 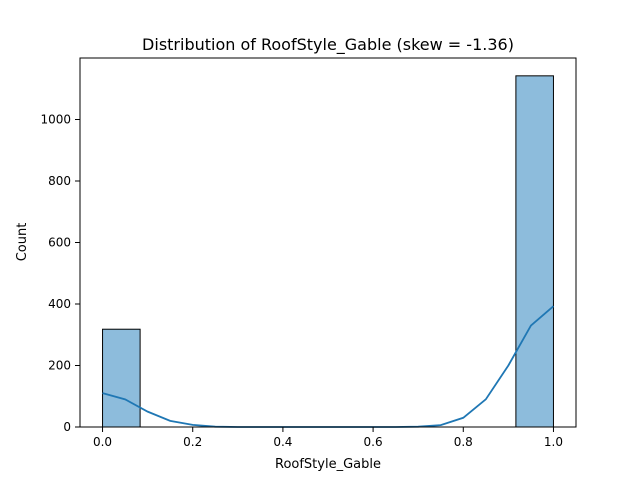 I want to click on x-axis-label: RoofStyle_Gable, so click(x=328, y=464).